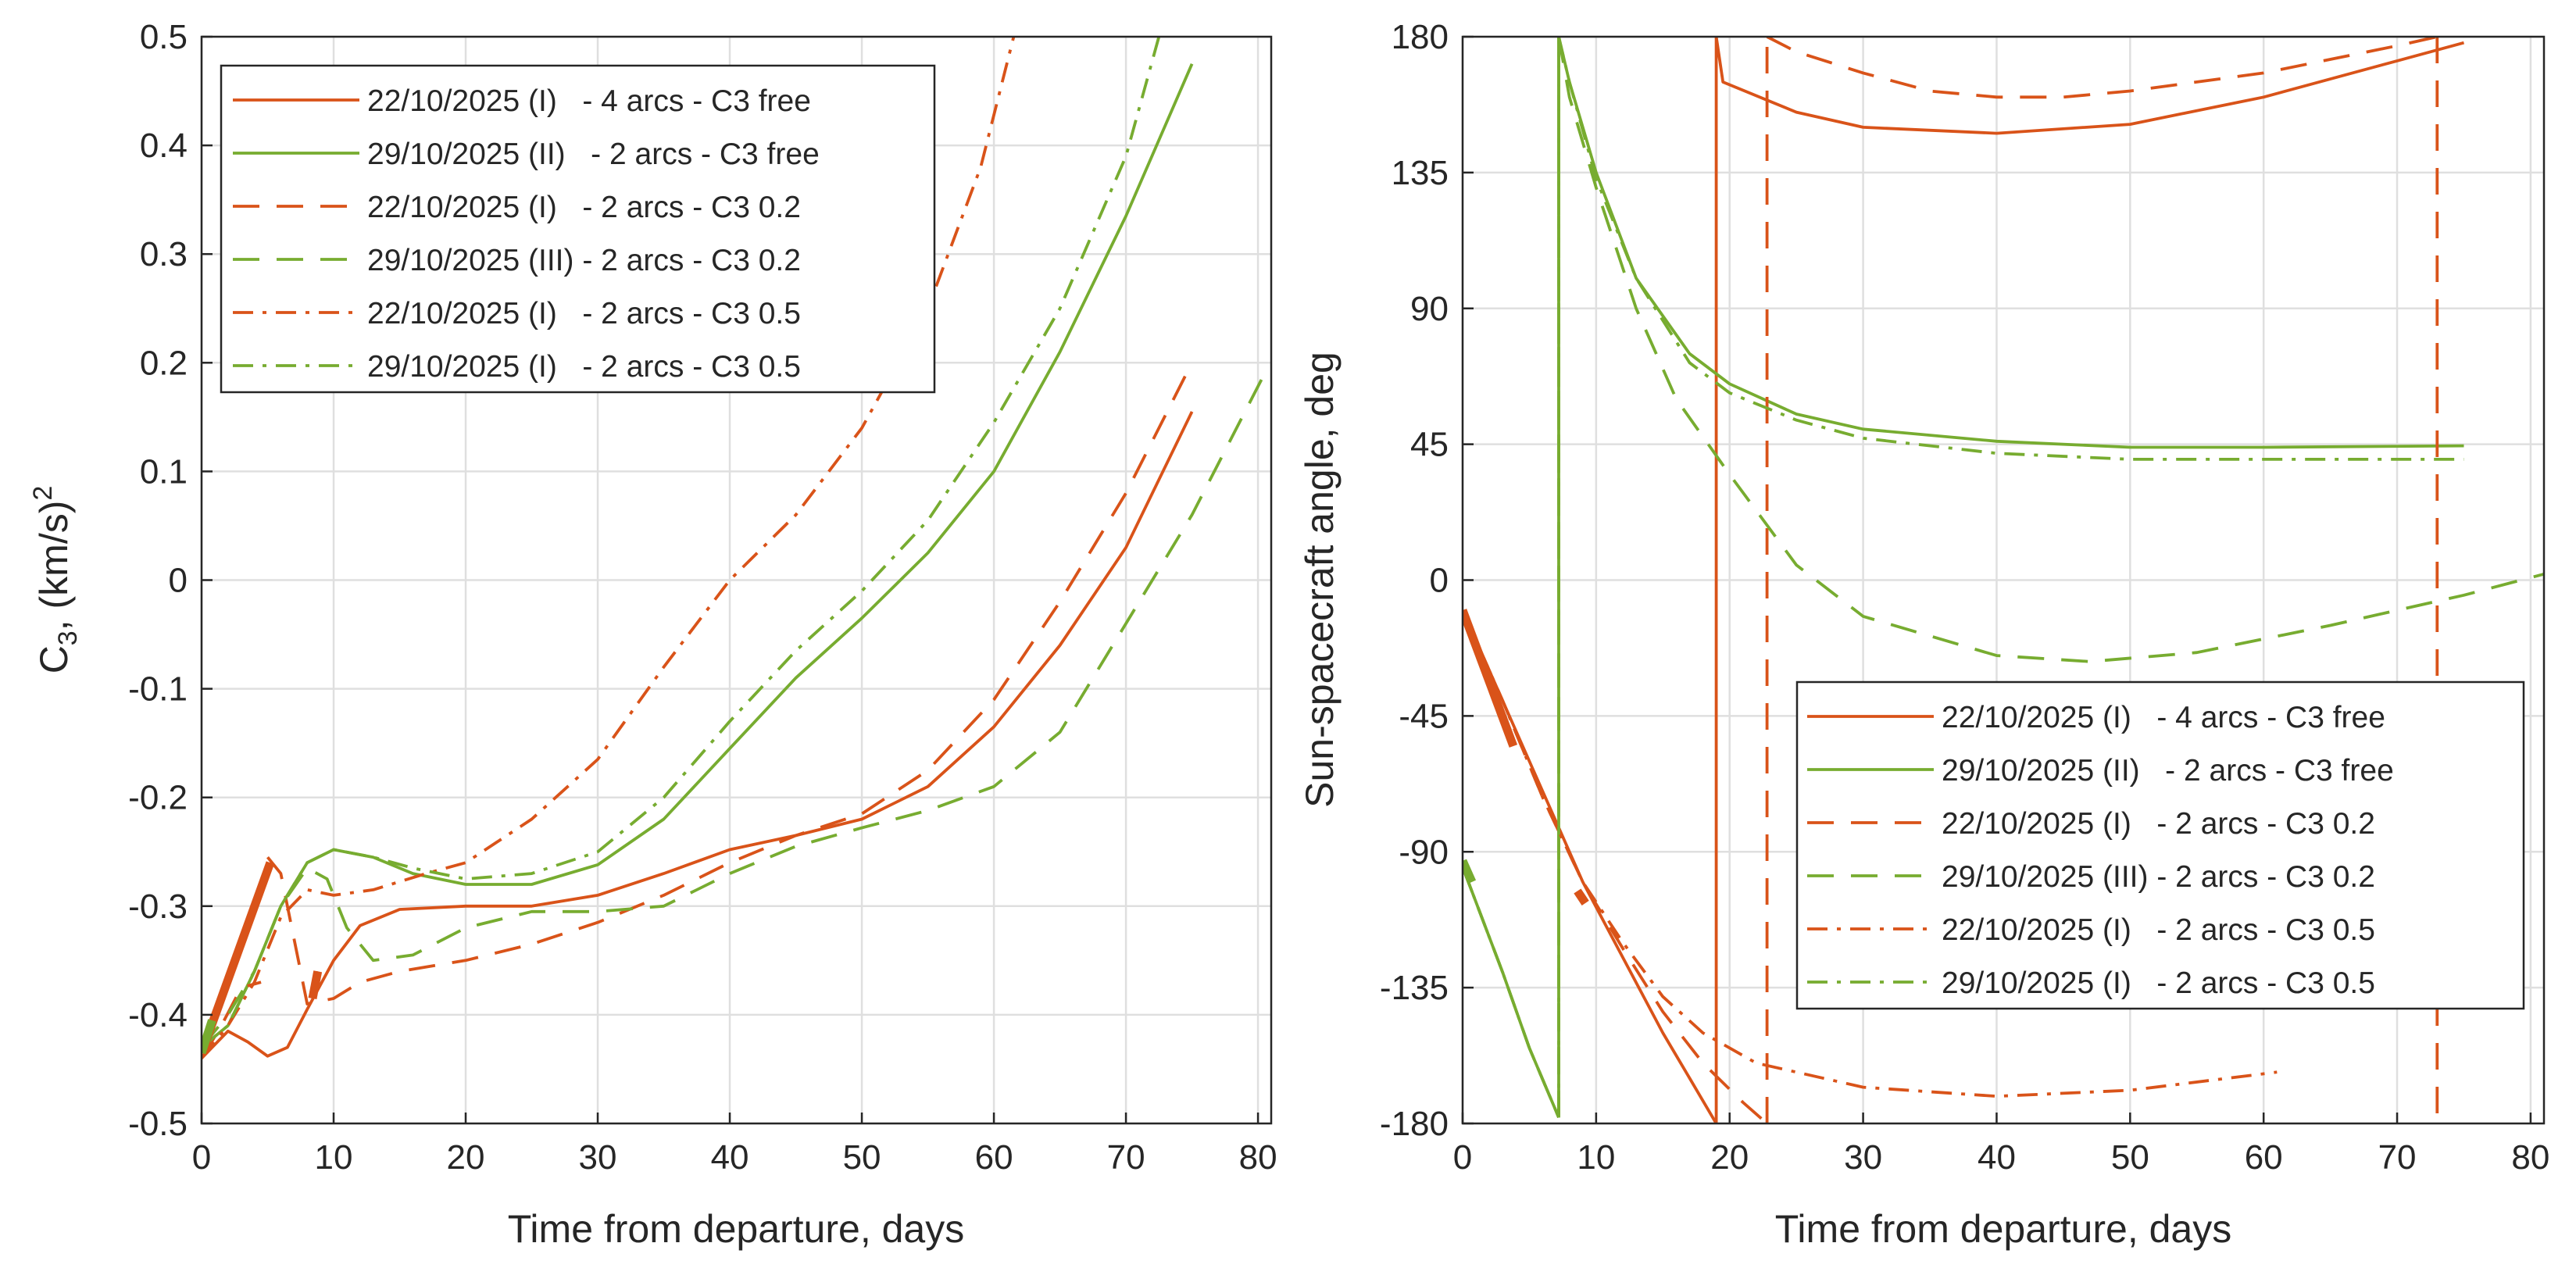 Image resolution: width=2576 pixels, height=1268 pixels. What do you see at coordinates (158, 798) in the screenshot?
I see `y-tick-label: -0.2` at bounding box center [158, 798].